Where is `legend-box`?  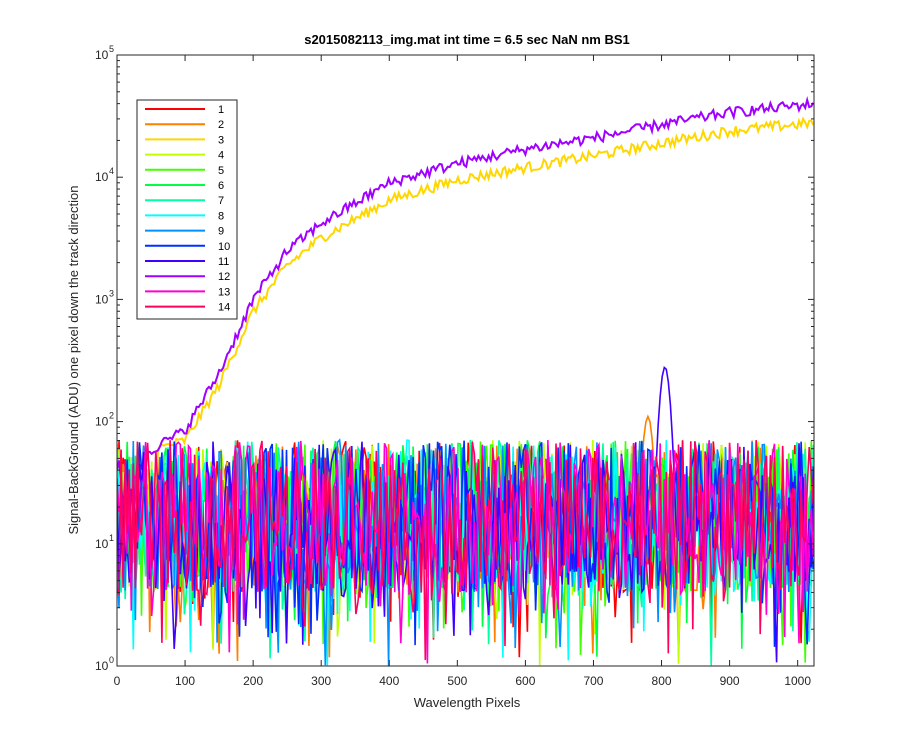
legend-box is located at coordinates (187, 209).